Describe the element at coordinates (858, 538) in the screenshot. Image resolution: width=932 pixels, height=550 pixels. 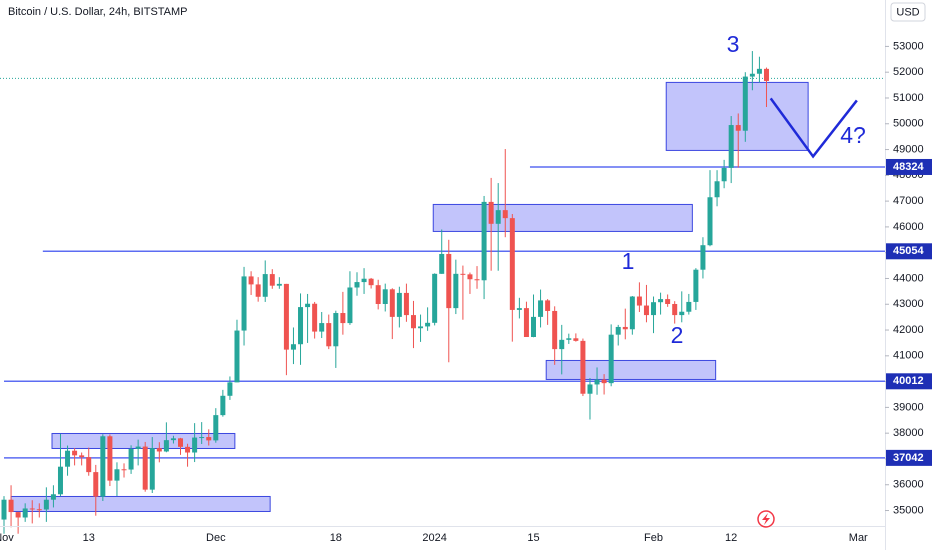
I see `x-tick-label: Mar` at that location.